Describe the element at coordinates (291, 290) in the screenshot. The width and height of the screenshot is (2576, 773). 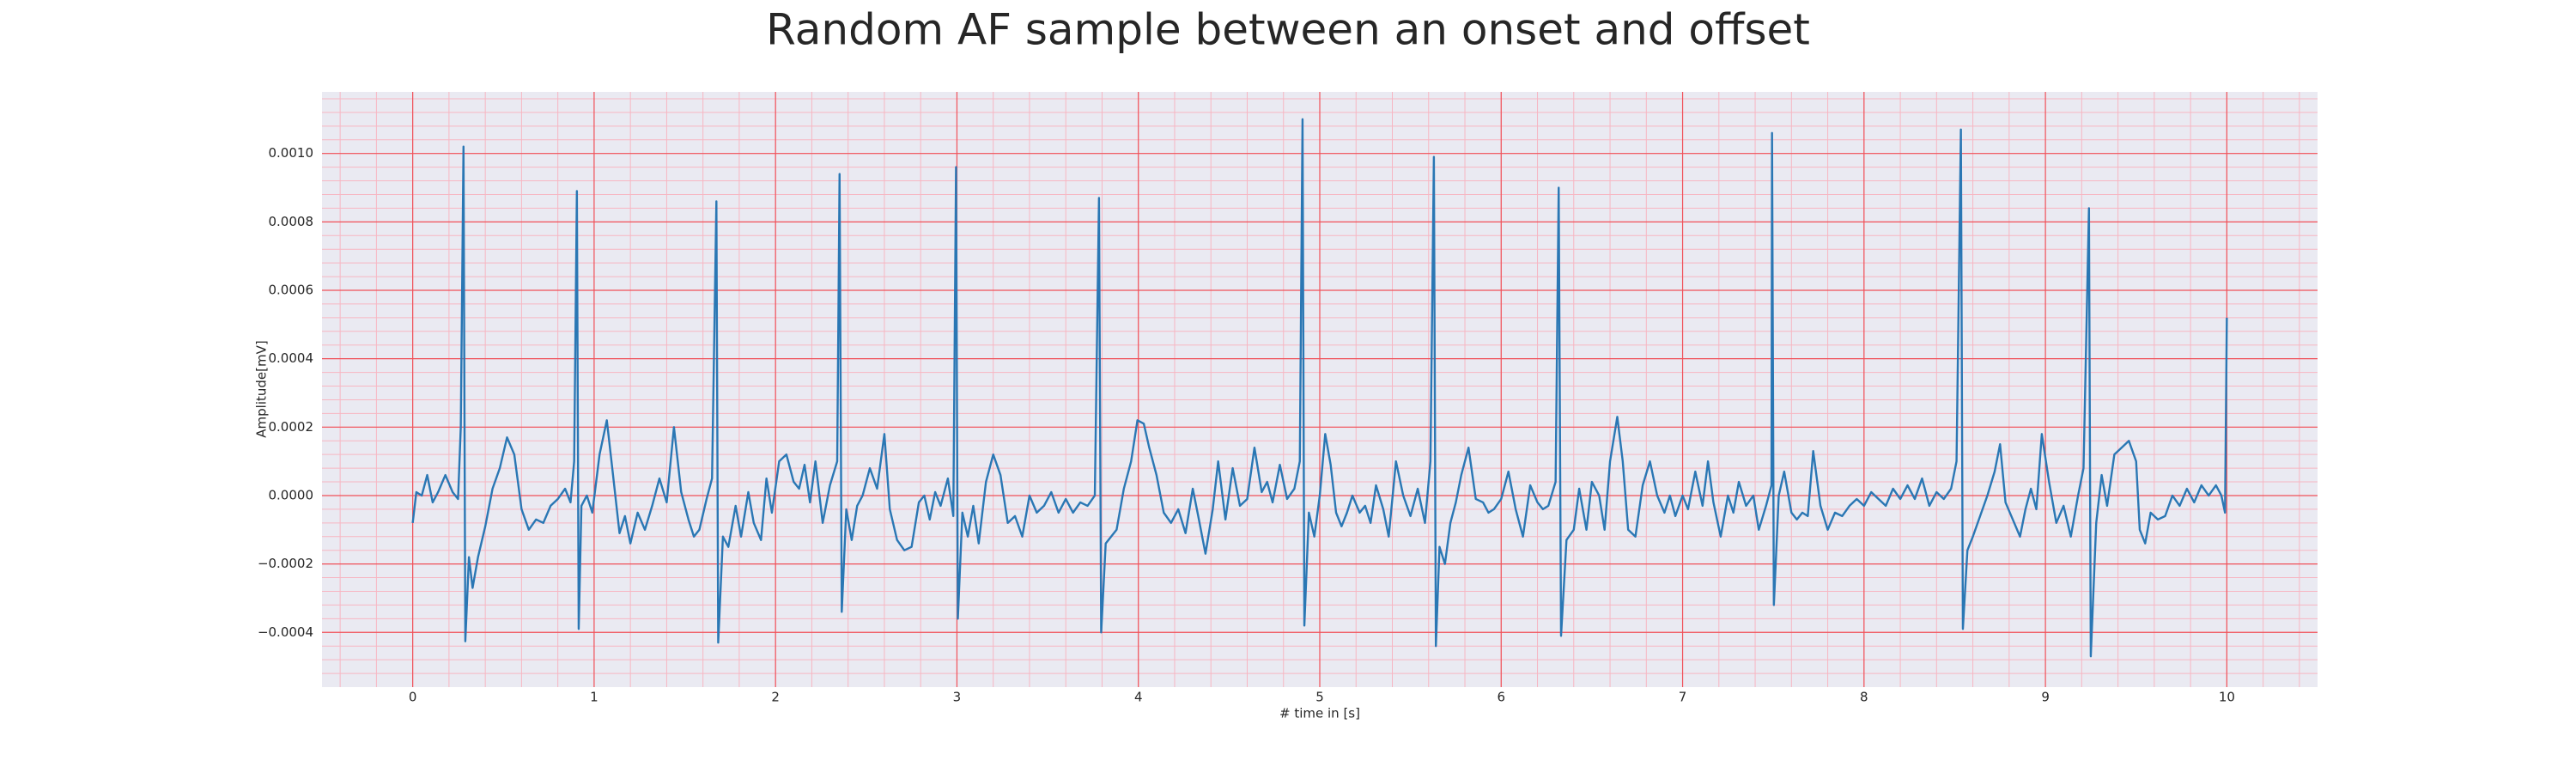
I see `y-tick-label: 0.0006` at that location.